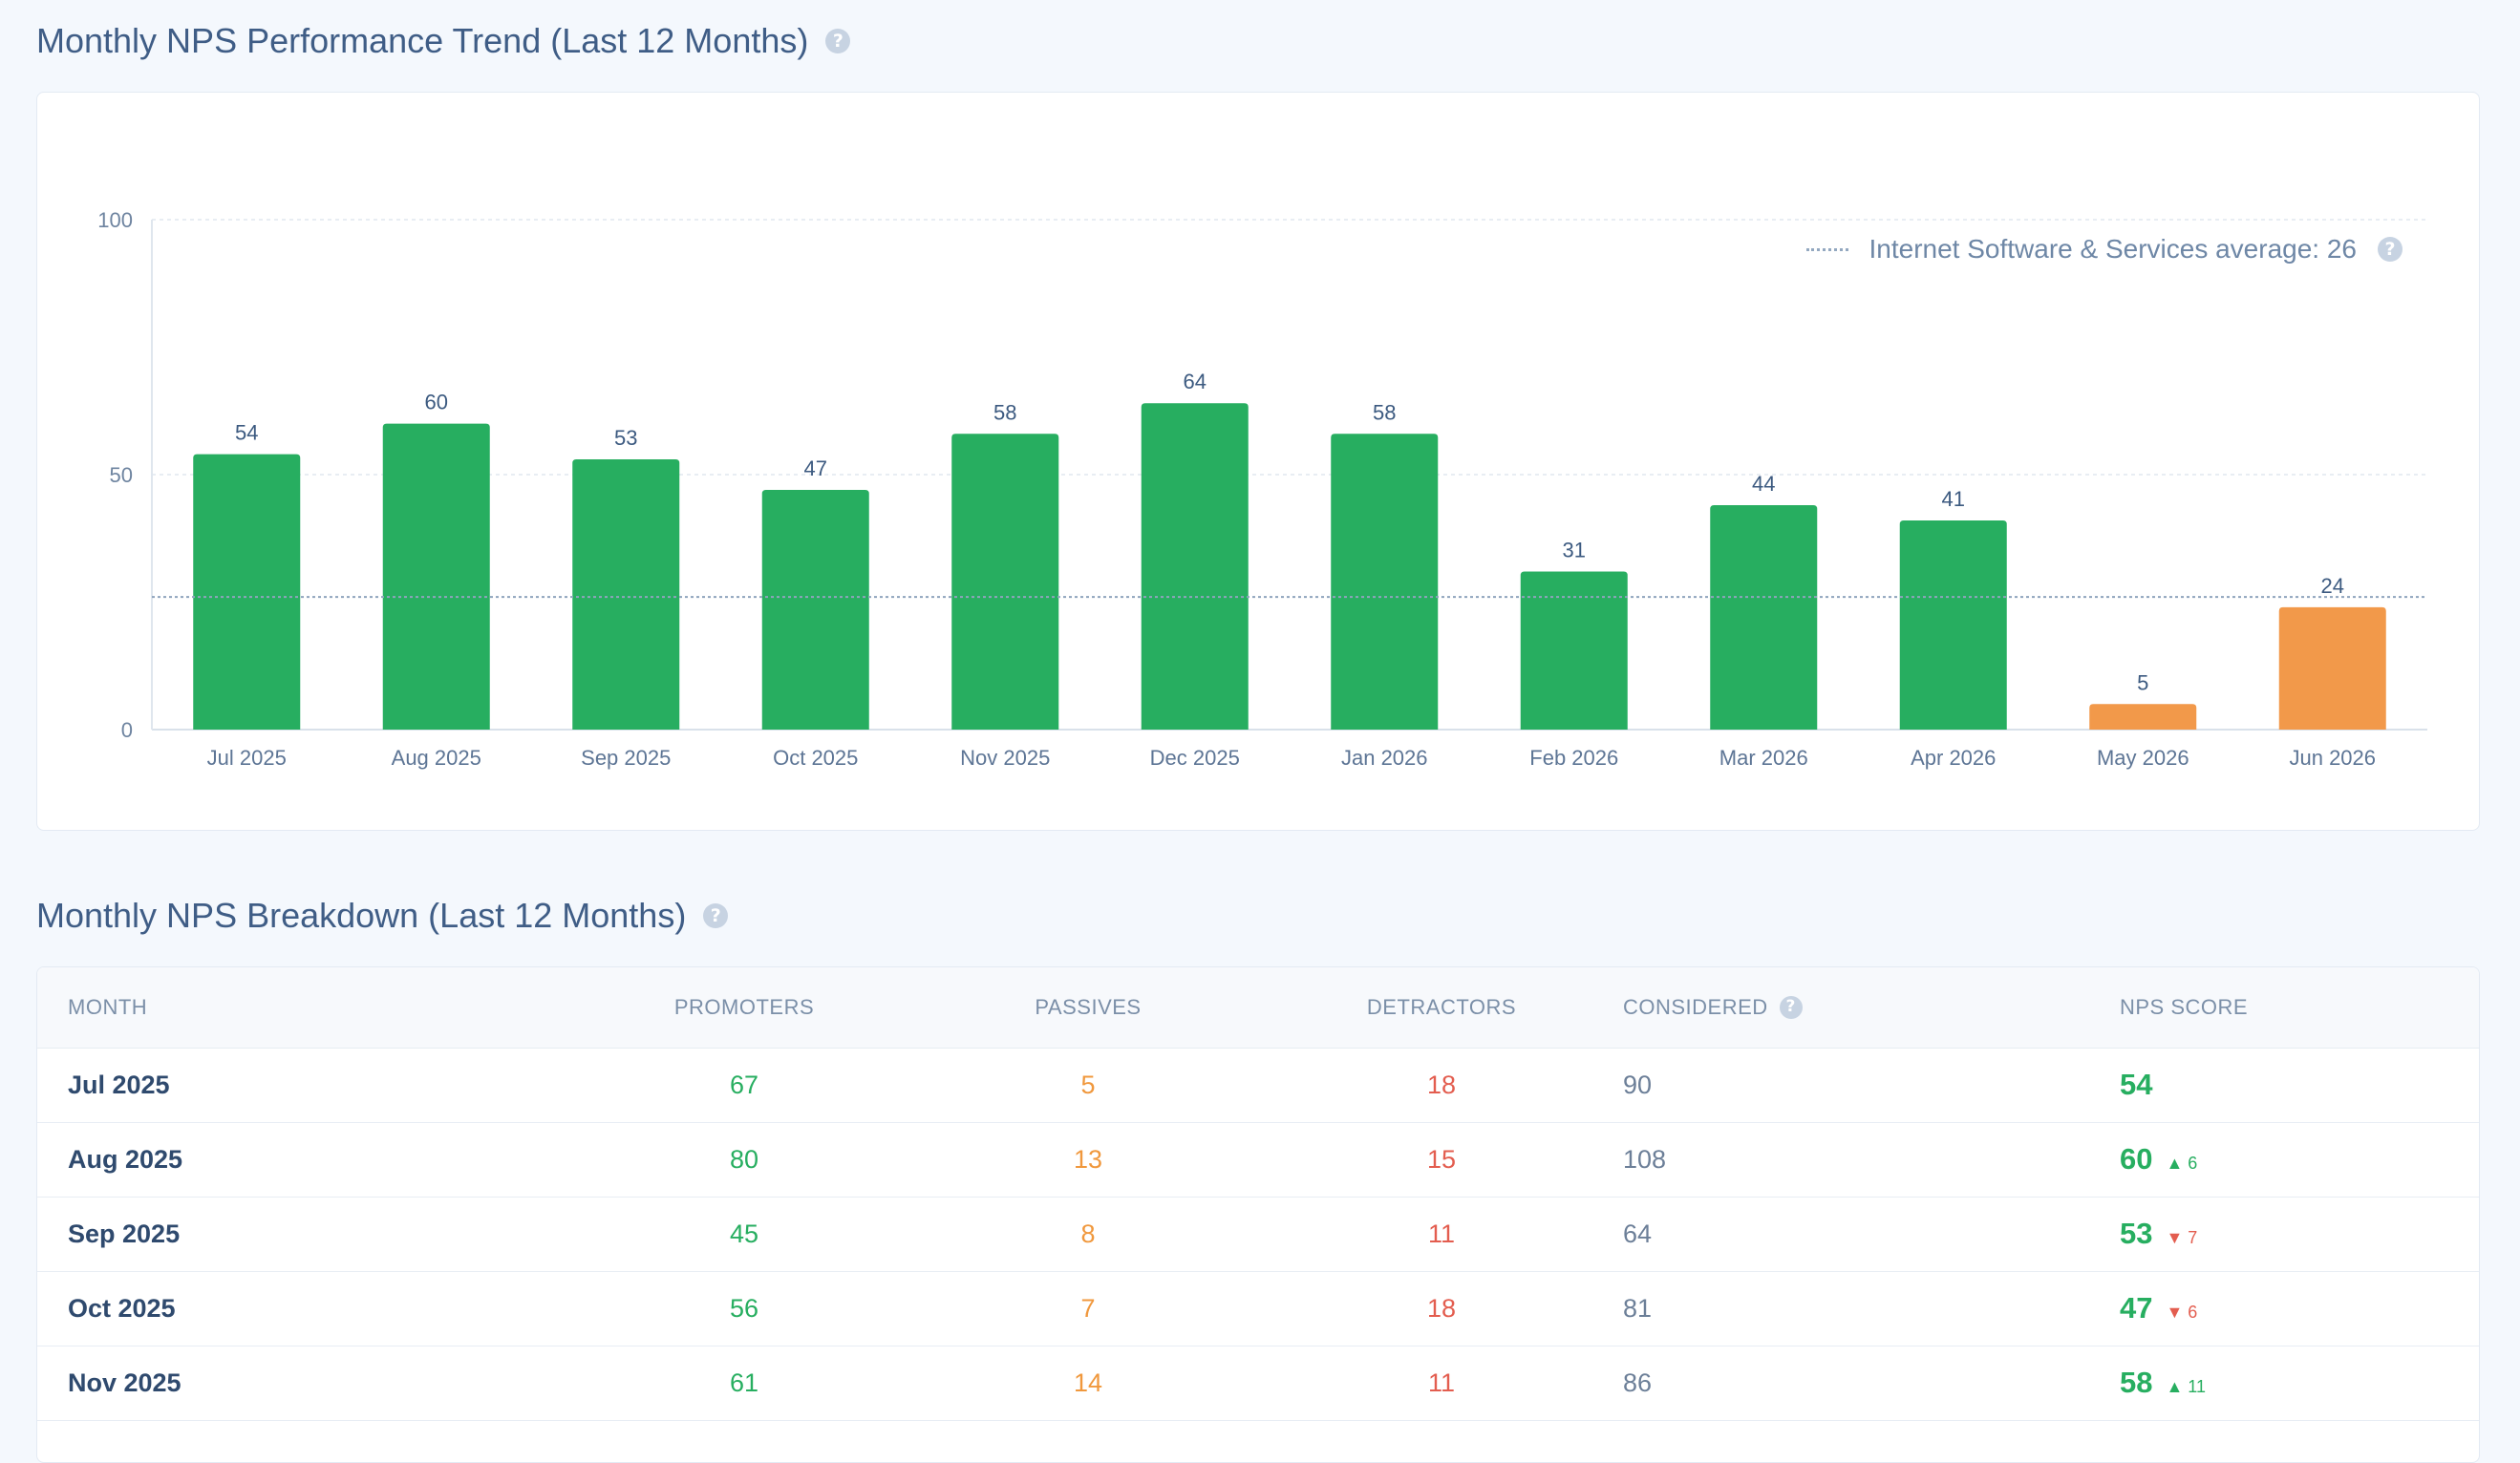 Image resolution: width=2520 pixels, height=1463 pixels. I want to click on passives-cell: 14, so click(1088, 1384).